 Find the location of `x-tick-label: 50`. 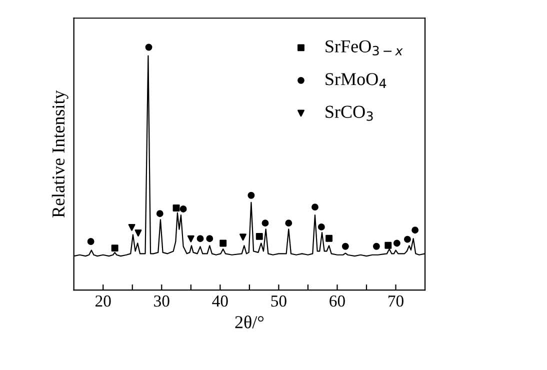

x-tick-label: 50 is located at coordinates (278, 301).